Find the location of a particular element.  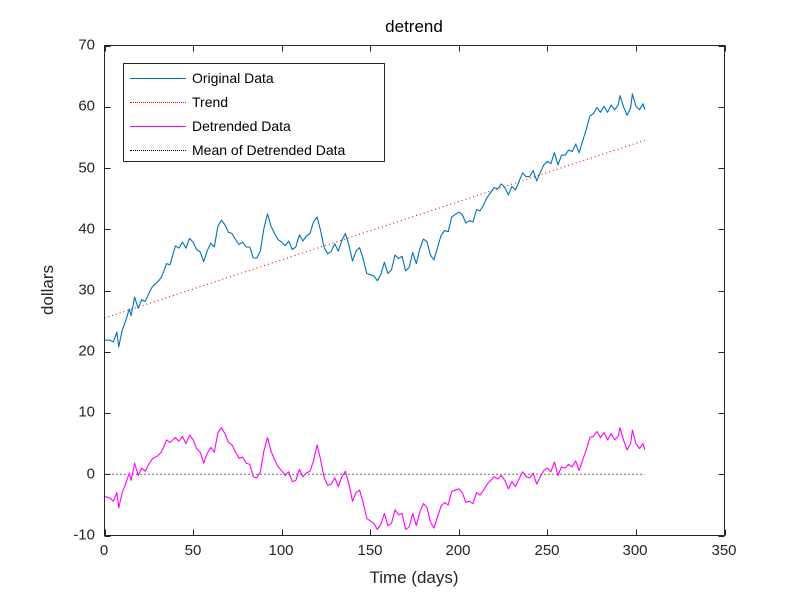

x-tick-label: 100 is located at coordinates (281, 550).